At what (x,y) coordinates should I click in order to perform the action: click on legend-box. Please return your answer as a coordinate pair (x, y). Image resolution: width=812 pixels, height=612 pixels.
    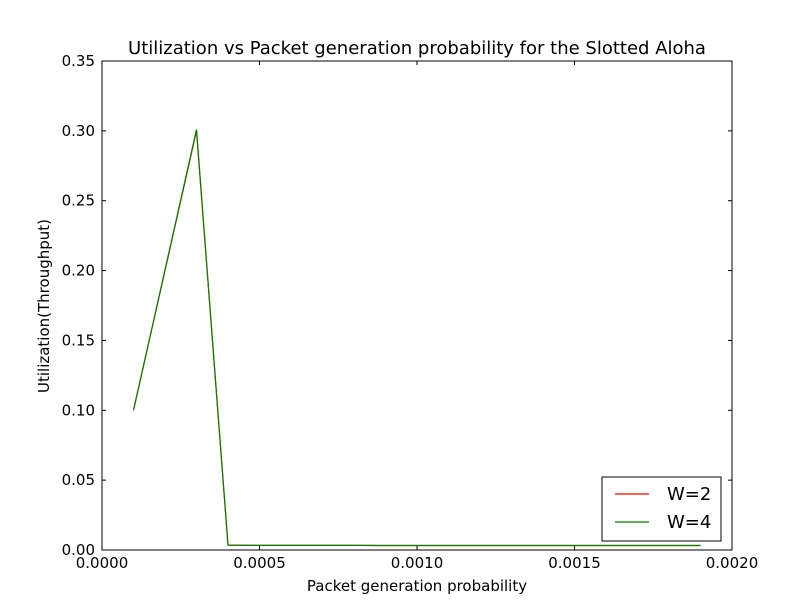
    Looking at the image, I should click on (661, 509).